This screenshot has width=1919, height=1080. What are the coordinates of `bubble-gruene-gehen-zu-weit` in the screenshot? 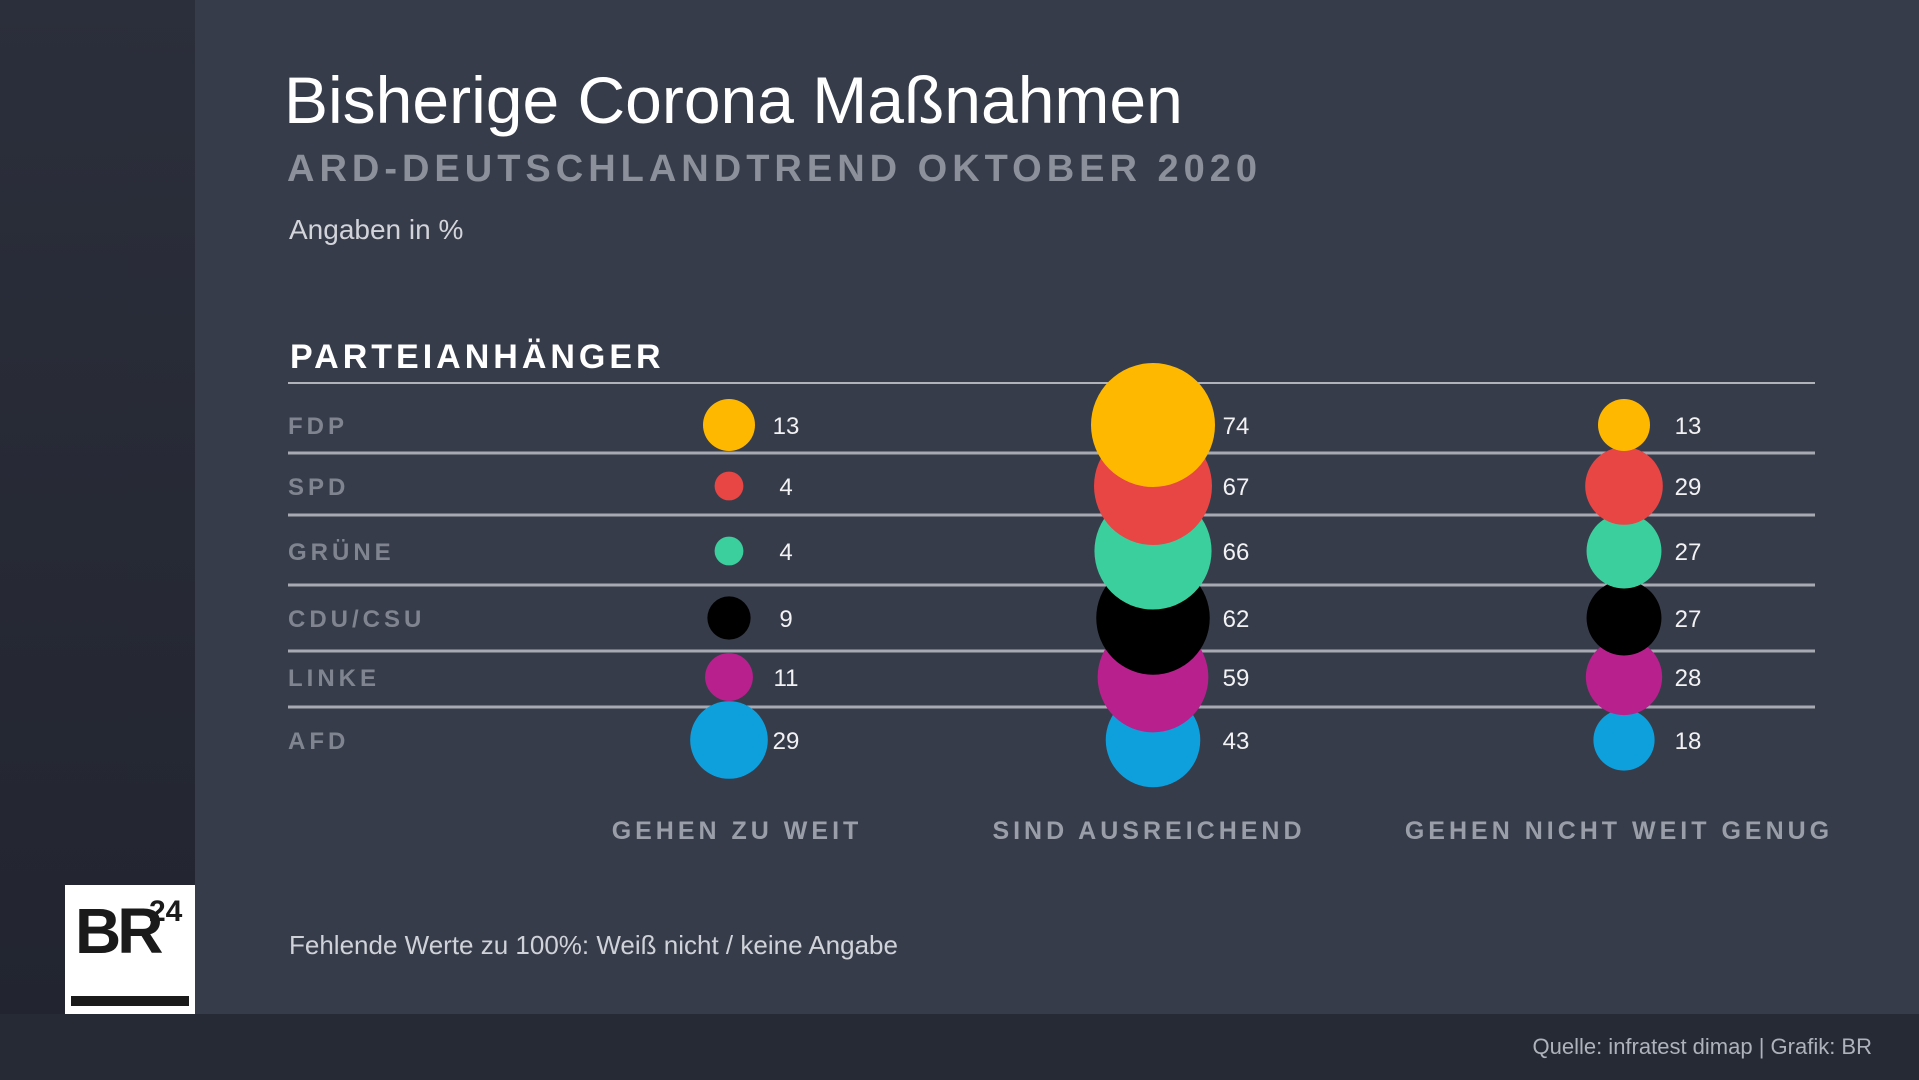 It's located at (729, 551).